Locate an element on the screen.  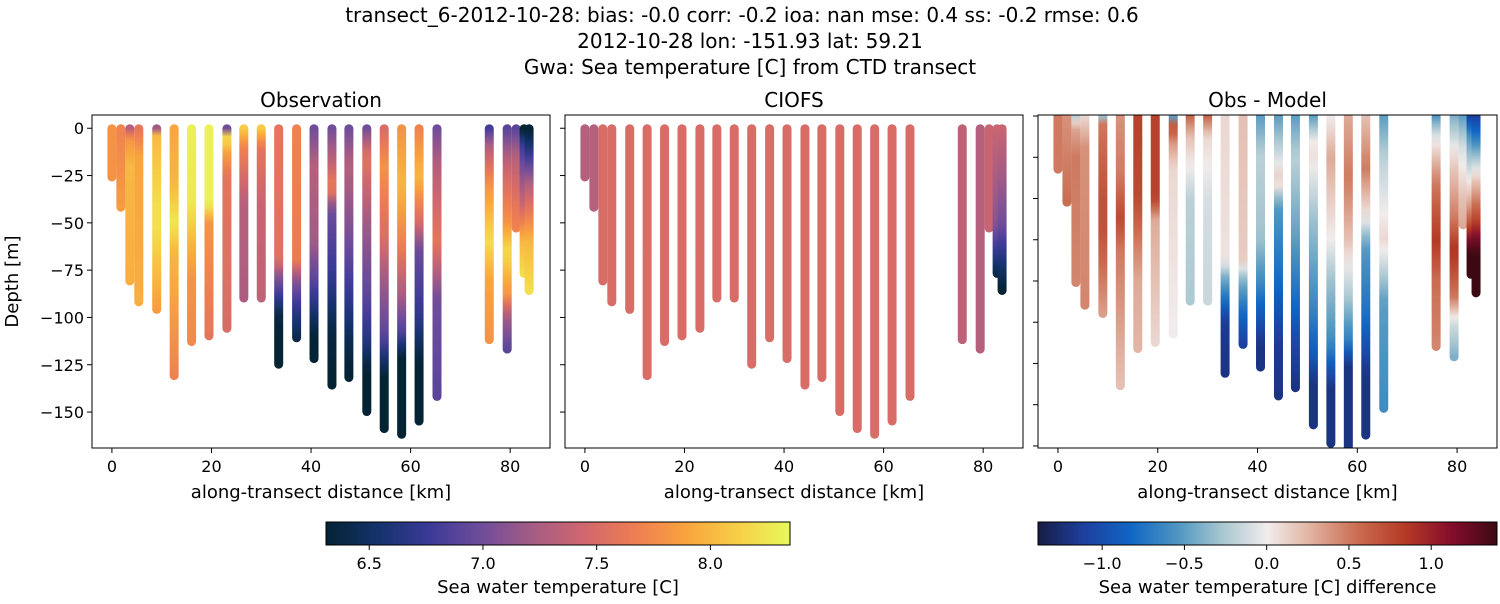
colorbar-tick-label: 7.0 is located at coordinates (482, 563).